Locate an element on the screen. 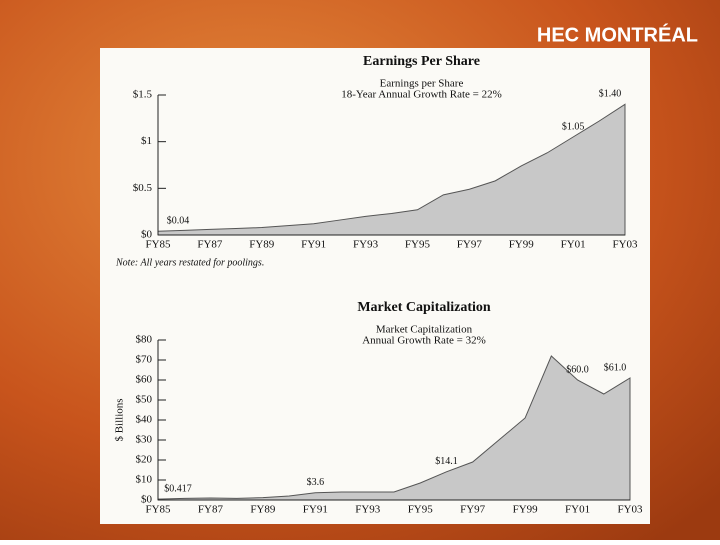 The width and height of the screenshot is (720, 545). y-tick-label: $0.5 is located at coordinates (143, 188).